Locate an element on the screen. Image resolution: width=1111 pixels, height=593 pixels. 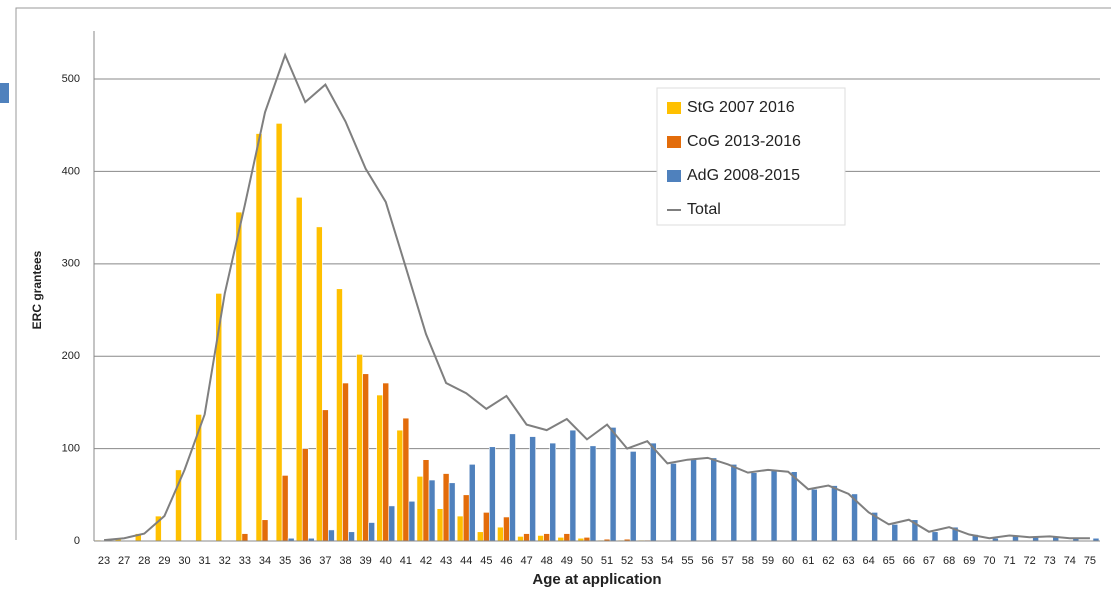
x-tick-label: 66 is located at coordinates (909, 561).